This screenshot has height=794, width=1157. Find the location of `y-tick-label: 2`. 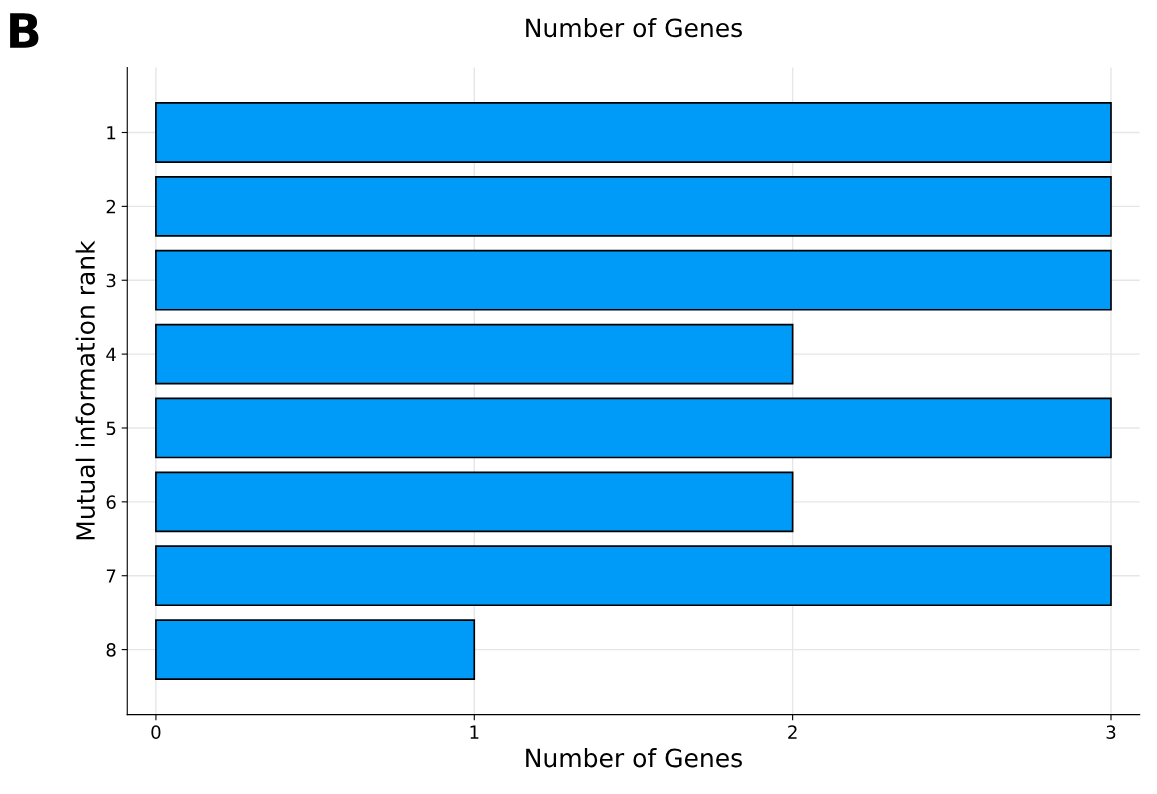

y-tick-label: 2 is located at coordinates (111, 206).